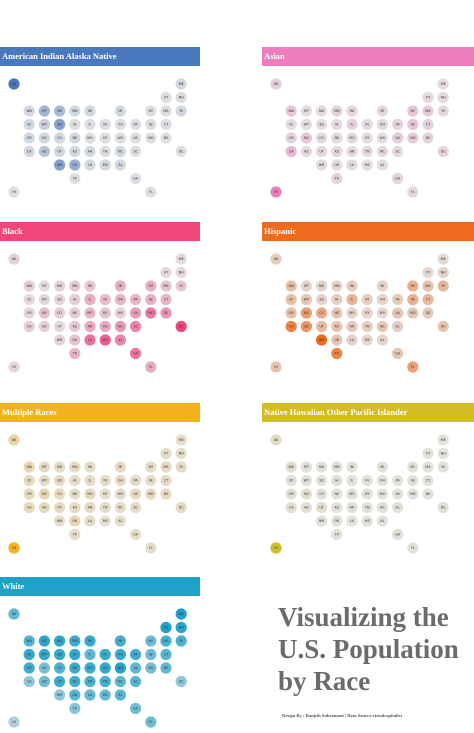 This screenshot has width=474, height=733. Describe the element at coordinates (322, 340) in the screenshot. I see `state-label: NM` at that location.